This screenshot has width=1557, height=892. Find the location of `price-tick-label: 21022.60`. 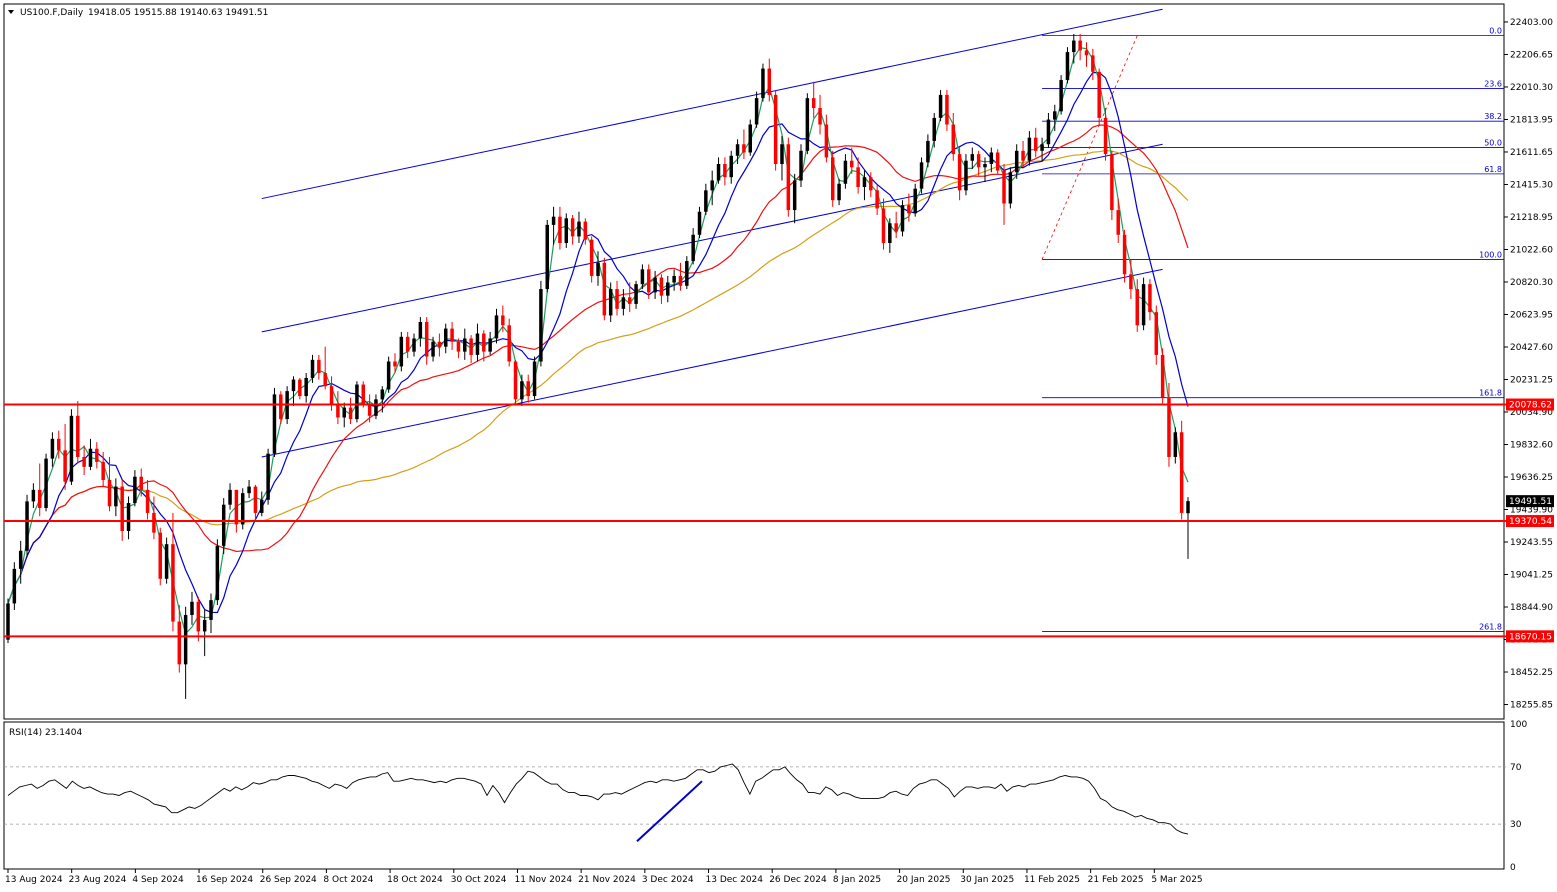

price-tick-label: 21022.60 is located at coordinates (1531, 250).